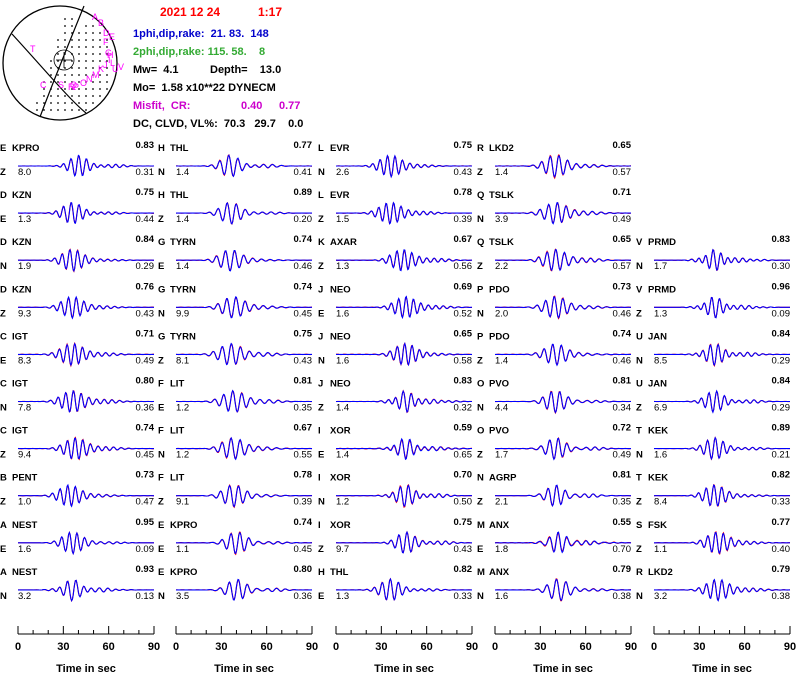  Describe the element at coordinates (660, 455) in the screenshot. I see `time-shift-value: 1.6` at that location.